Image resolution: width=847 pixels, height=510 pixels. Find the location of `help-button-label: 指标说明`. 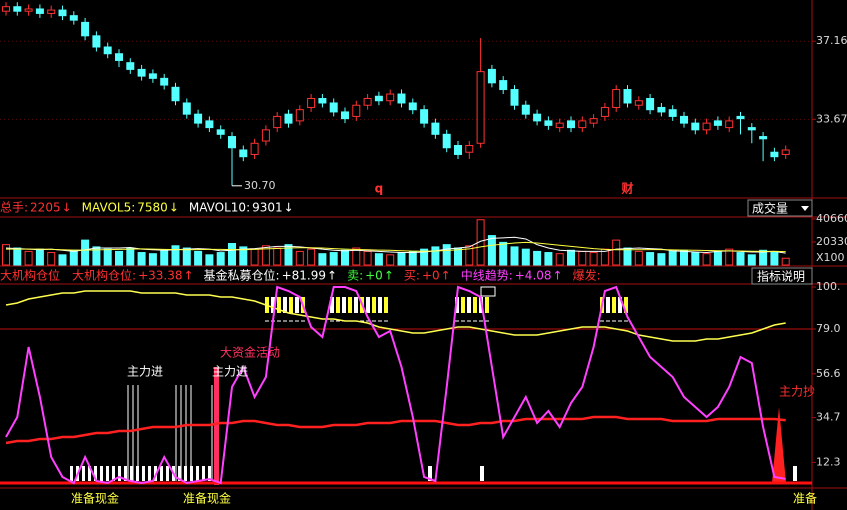

help-button-label: 指标说明 is located at coordinates (781, 276).